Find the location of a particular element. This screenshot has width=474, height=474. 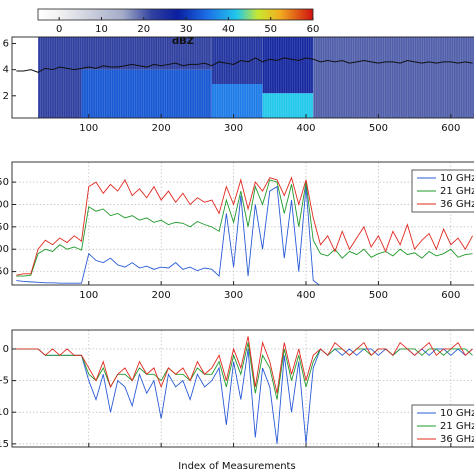

y-tick-label: 100 is located at coordinates (4, 249).